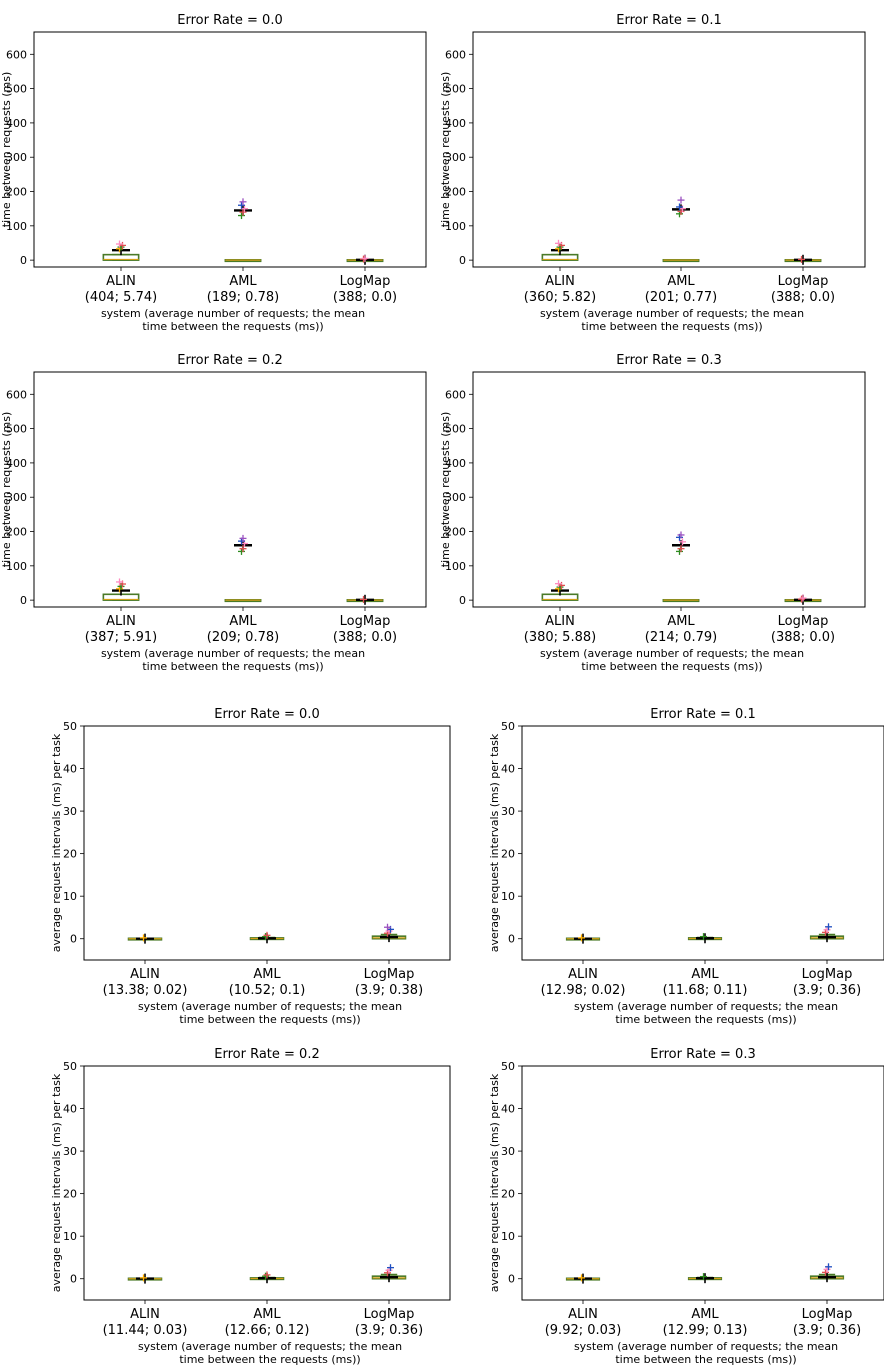 The image size is (884, 1368). What do you see at coordinates (560, 297) in the screenshot?
I see `x-category-stats: (360; 5.82)` at bounding box center [560, 297].